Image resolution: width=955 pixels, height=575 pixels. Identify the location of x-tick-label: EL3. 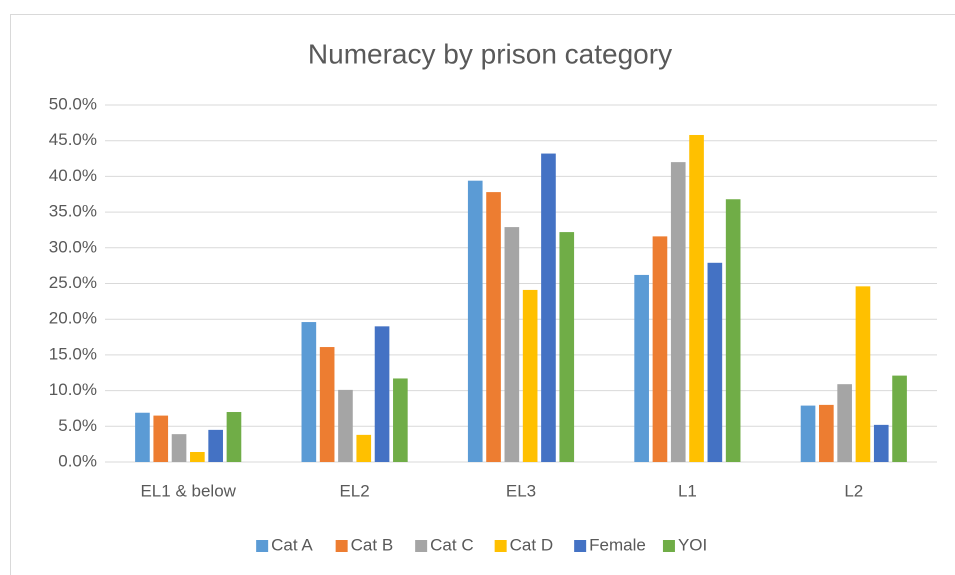
(521, 490).